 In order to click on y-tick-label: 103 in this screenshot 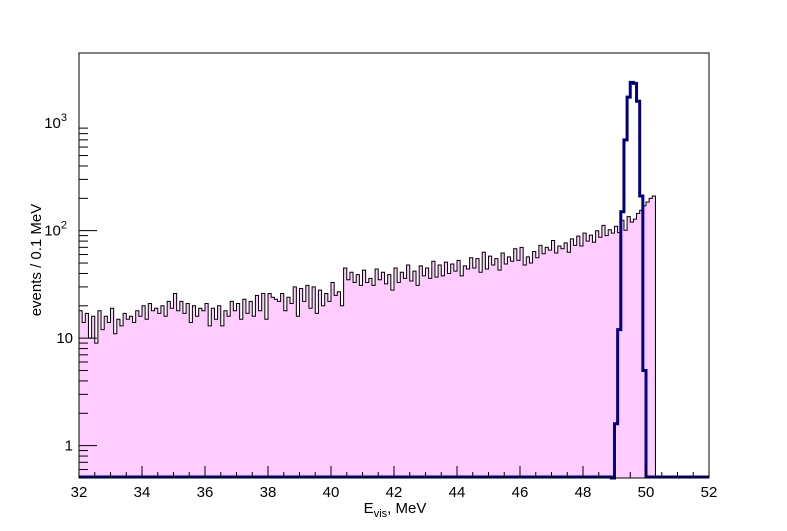, I will do `click(55, 122)`.